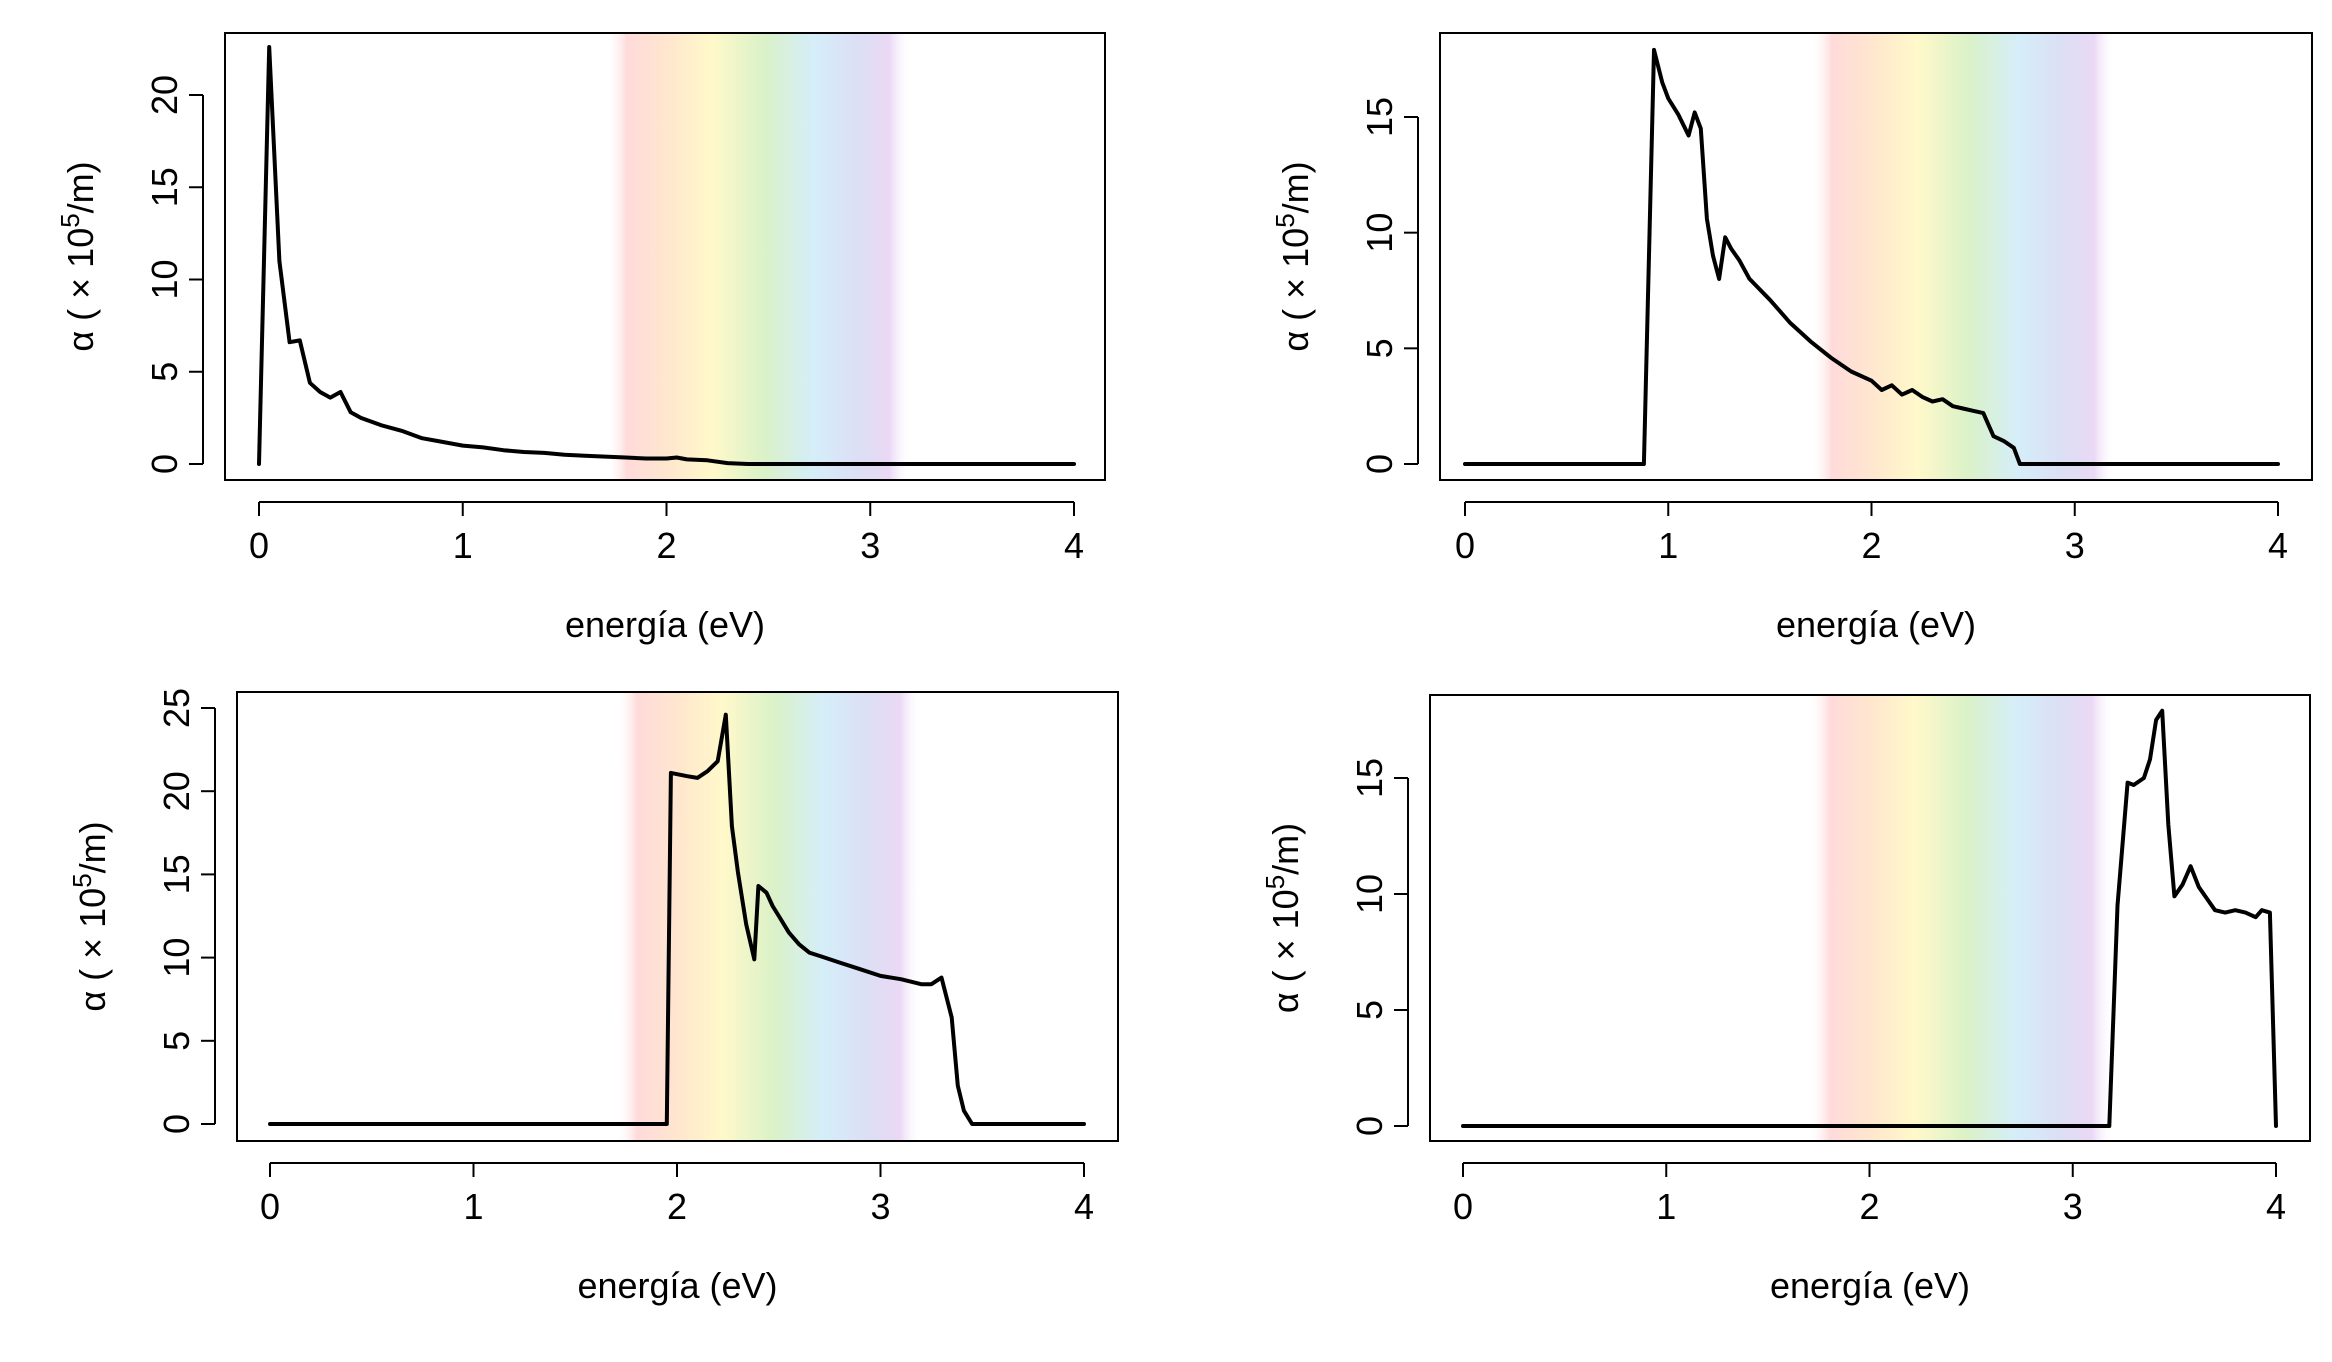 This screenshot has width=2332, height=1362. I want to click on y-tick-label: 25, so click(176, 708).